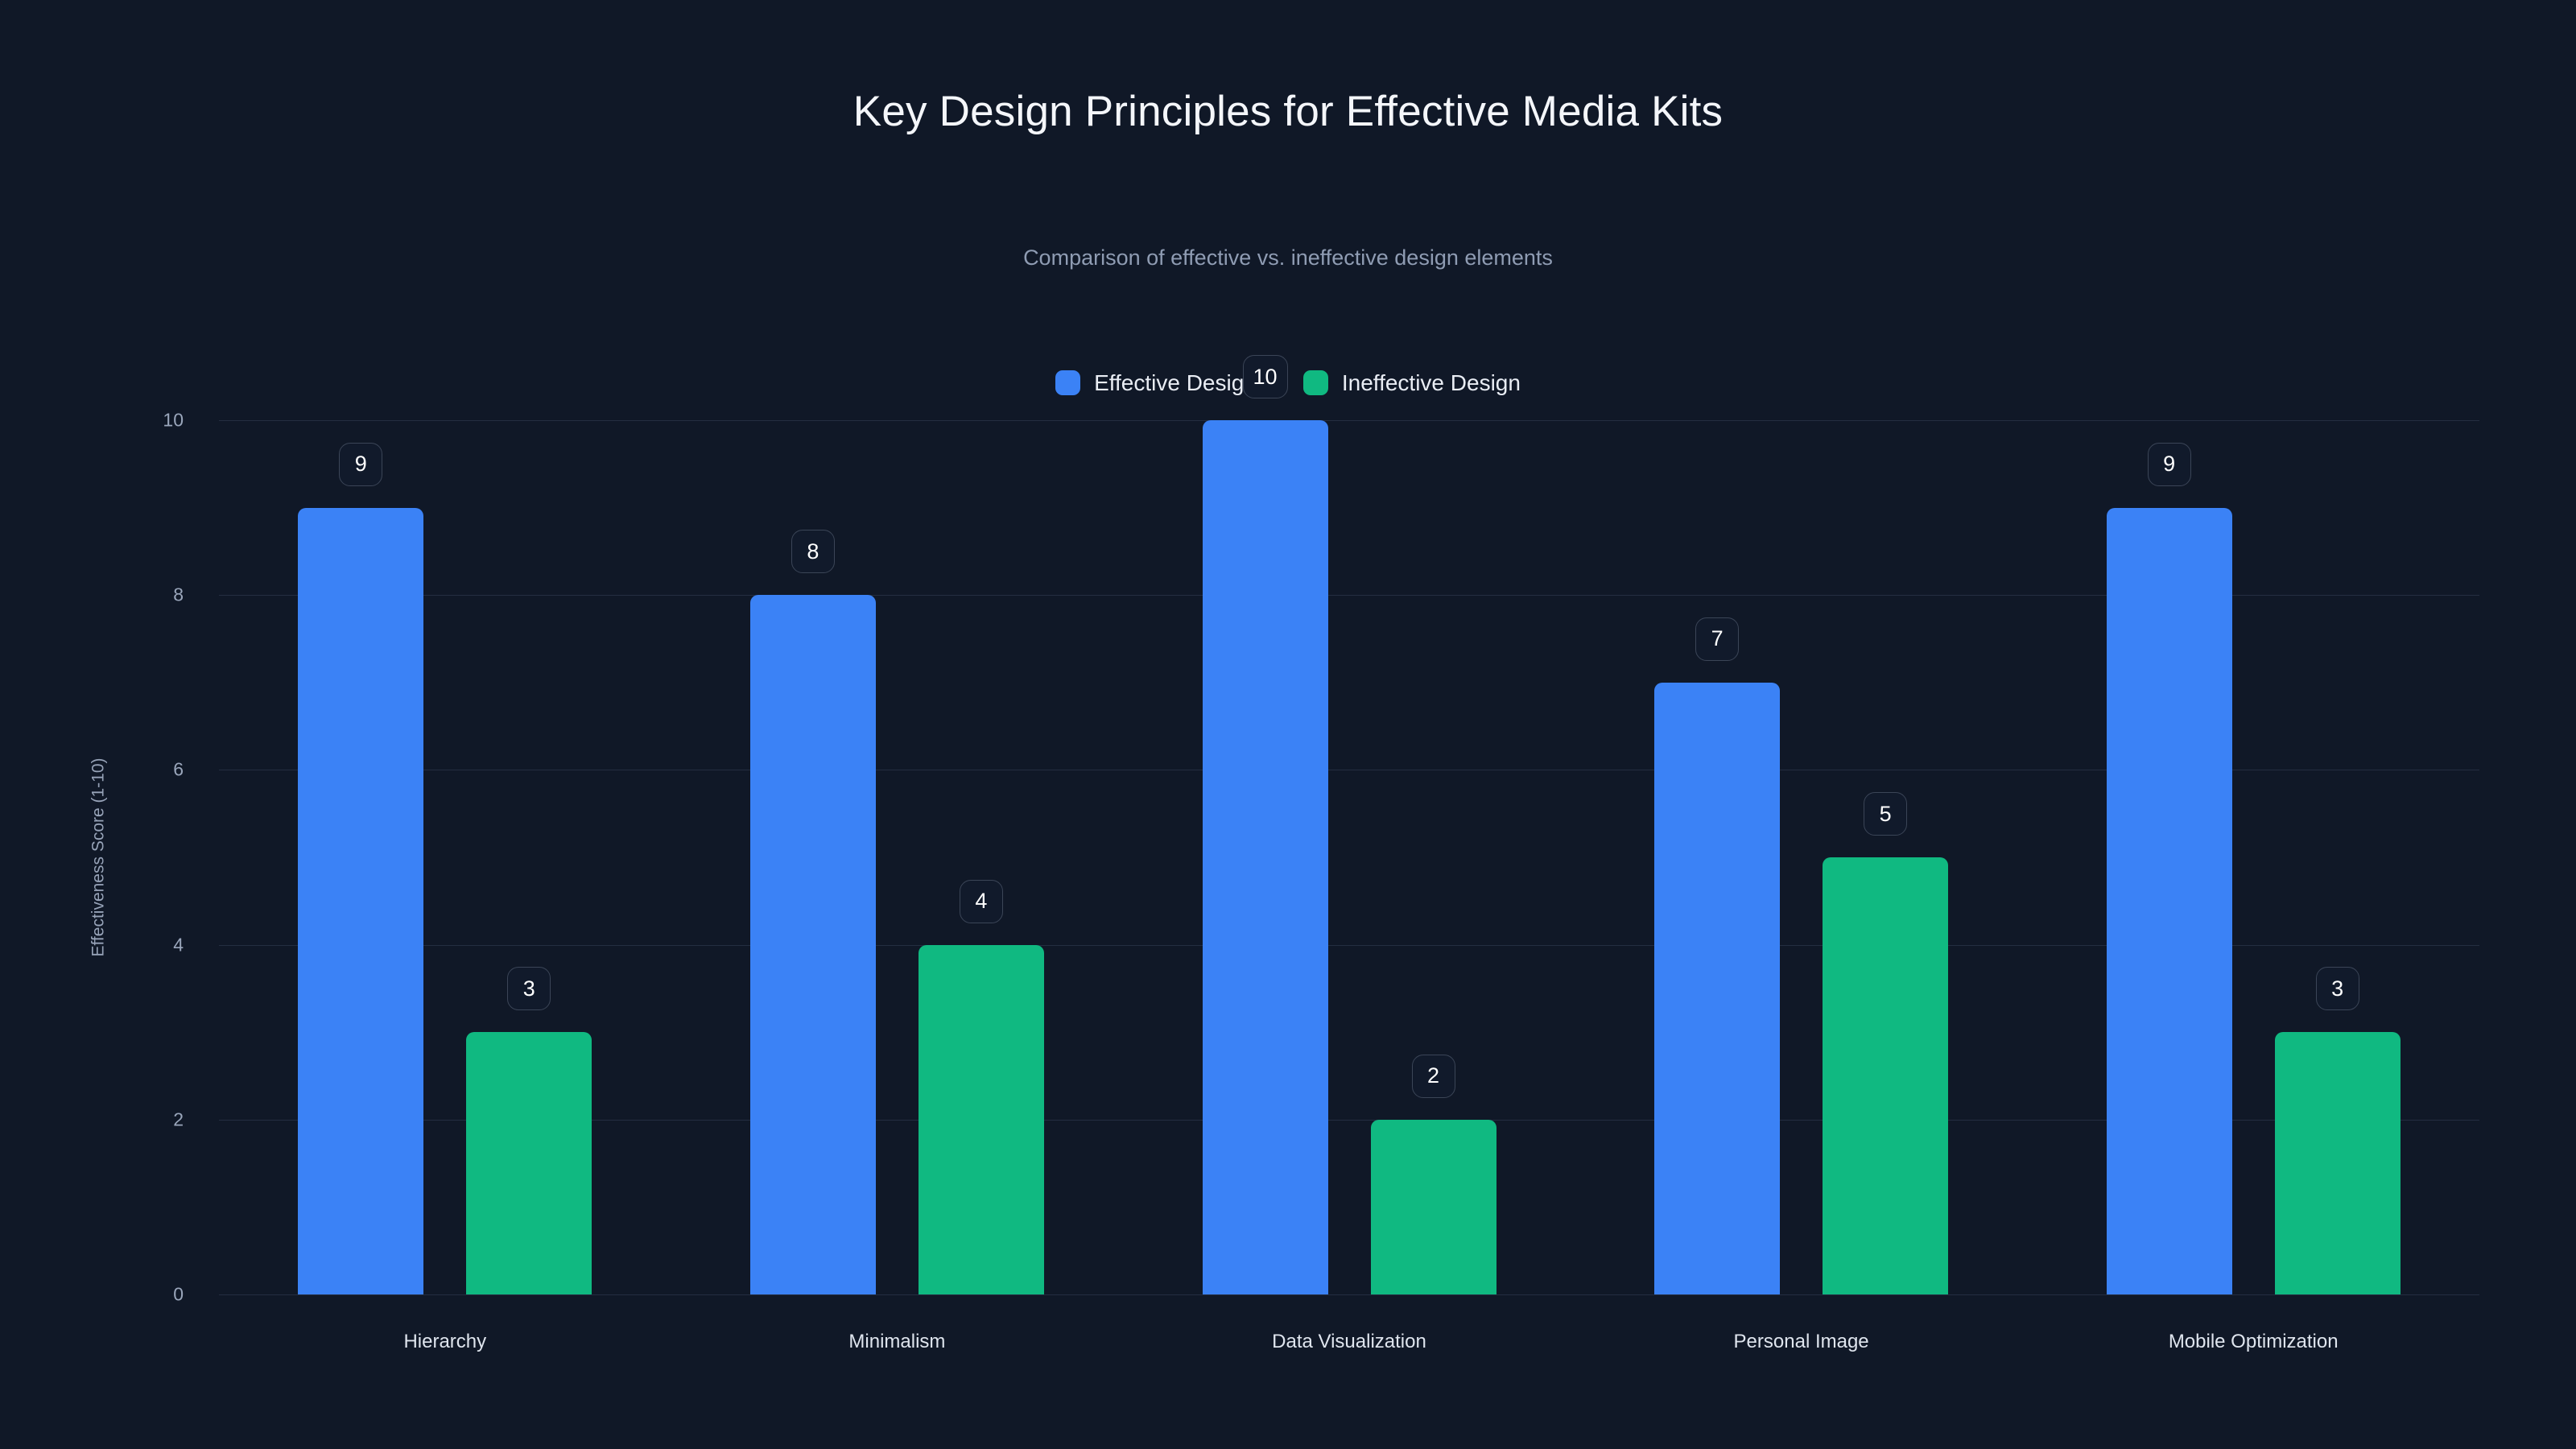 Image resolution: width=2576 pixels, height=1449 pixels. What do you see at coordinates (1886, 814) in the screenshot?
I see `bar-value-label: 5` at bounding box center [1886, 814].